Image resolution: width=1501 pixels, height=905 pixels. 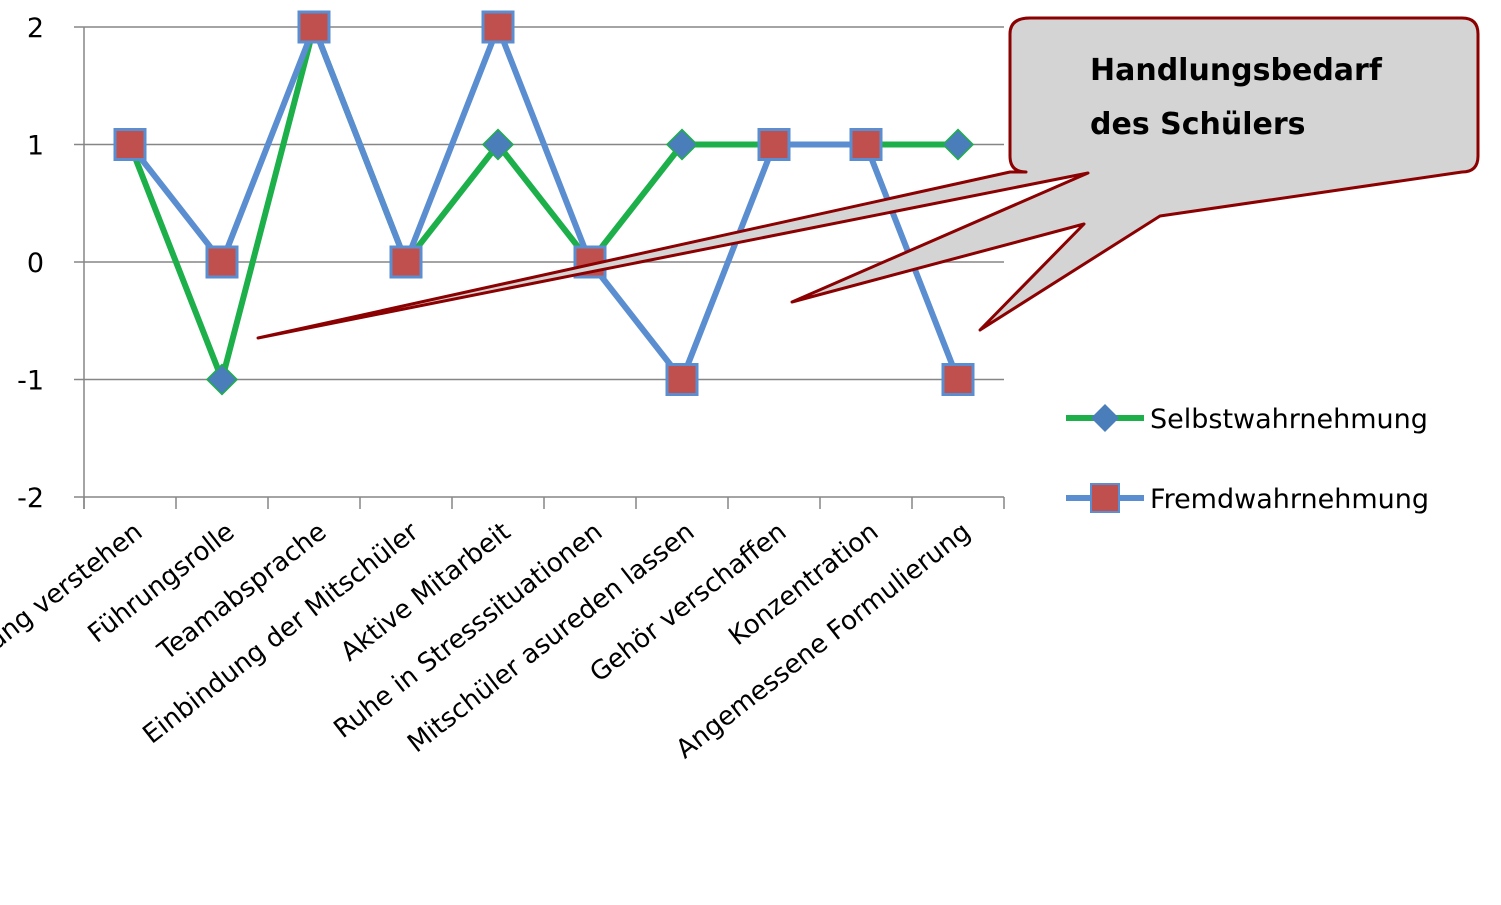 I want to click on legend-item-fremdwahrnehmung: Fremdwahrnehmung, so click(x=1247, y=499).